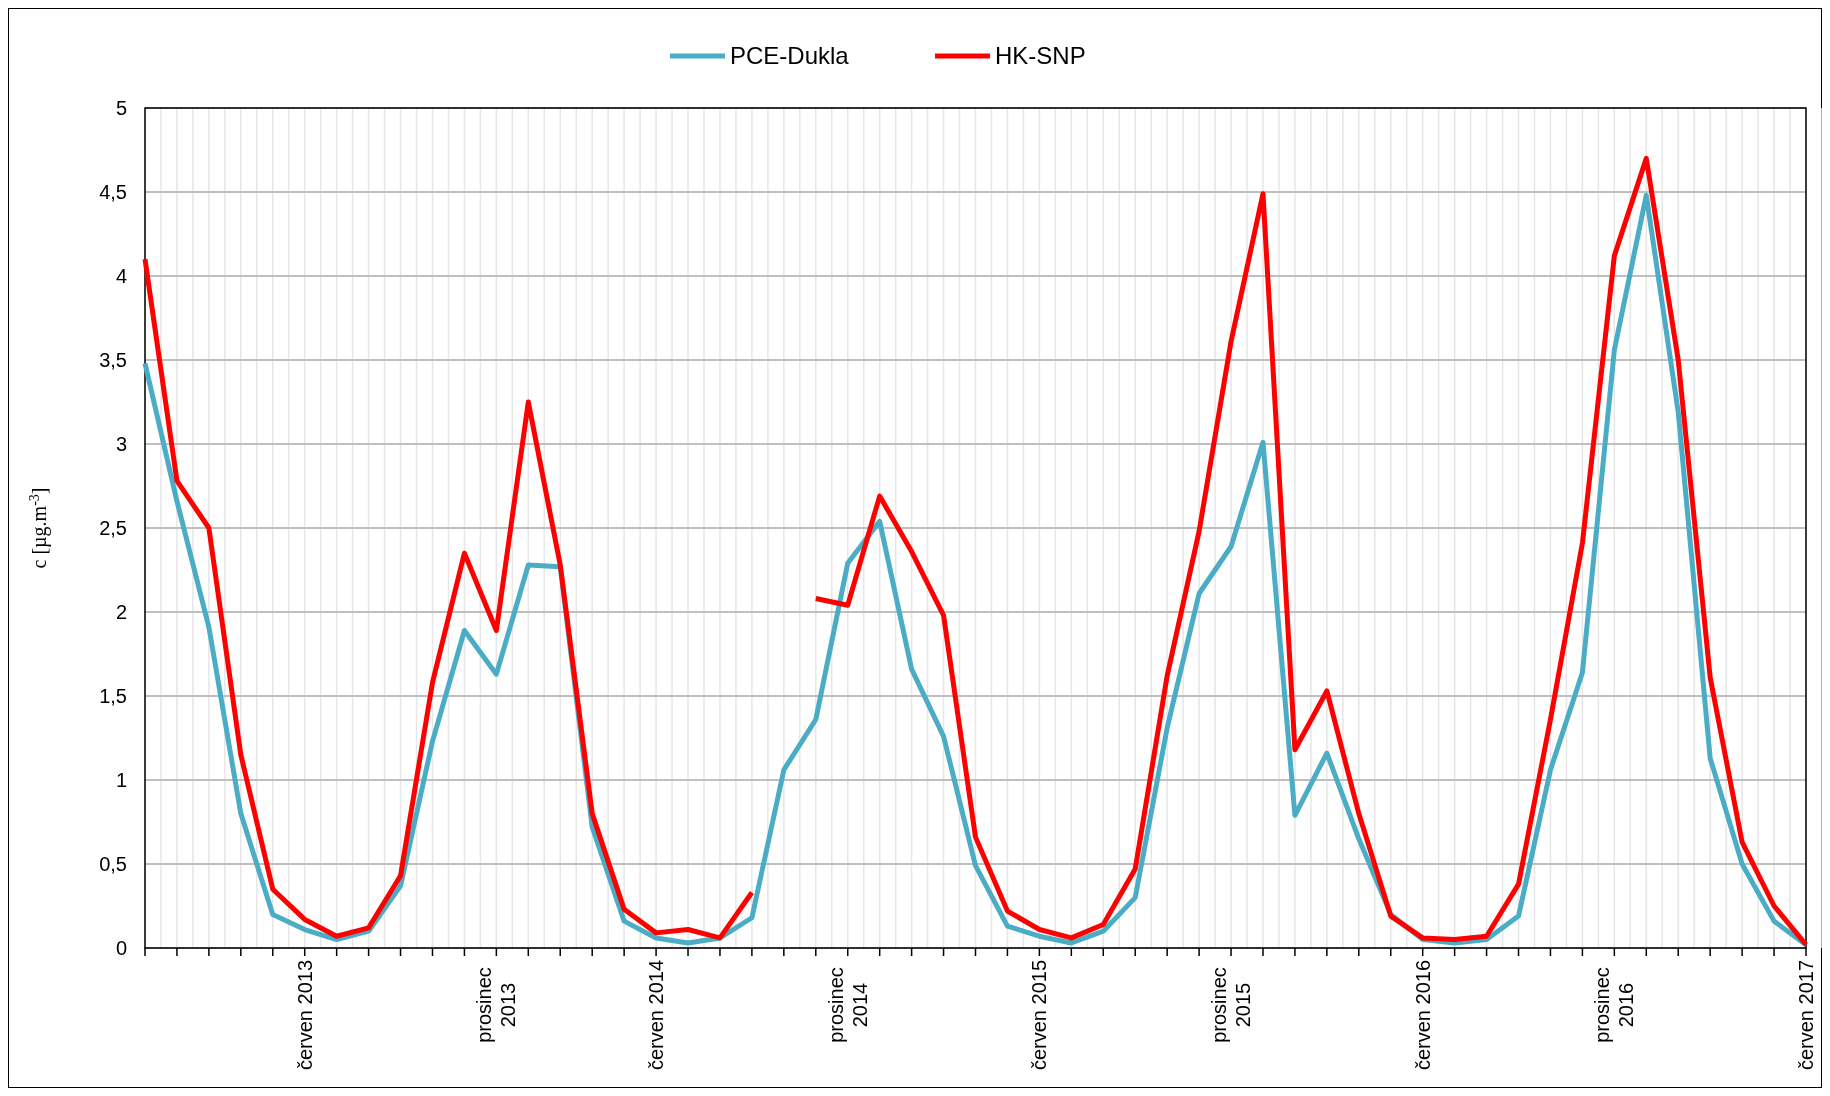  What do you see at coordinates (121, 108) in the screenshot?
I see `y-tick-label: 5` at bounding box center [121, 108].